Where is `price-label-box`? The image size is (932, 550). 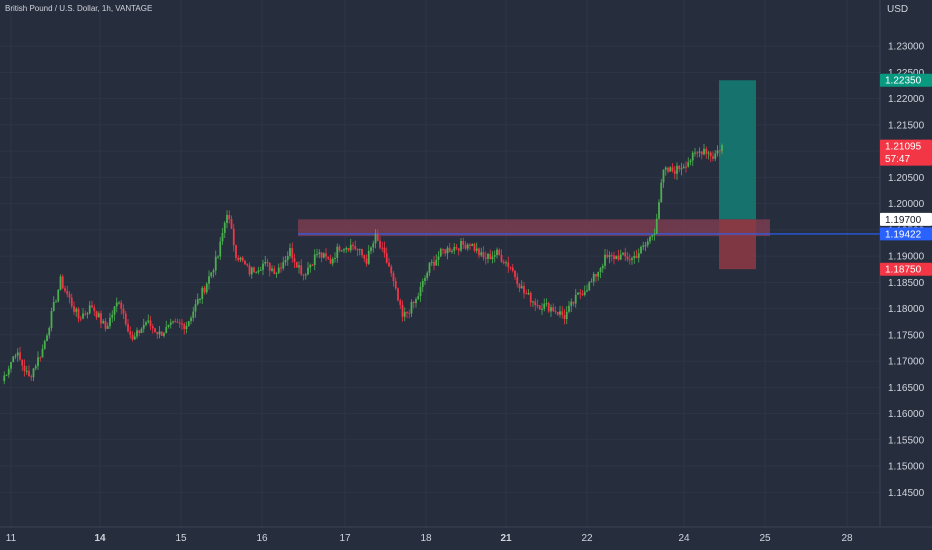
price-label-box is located at coordinates (906, 219).